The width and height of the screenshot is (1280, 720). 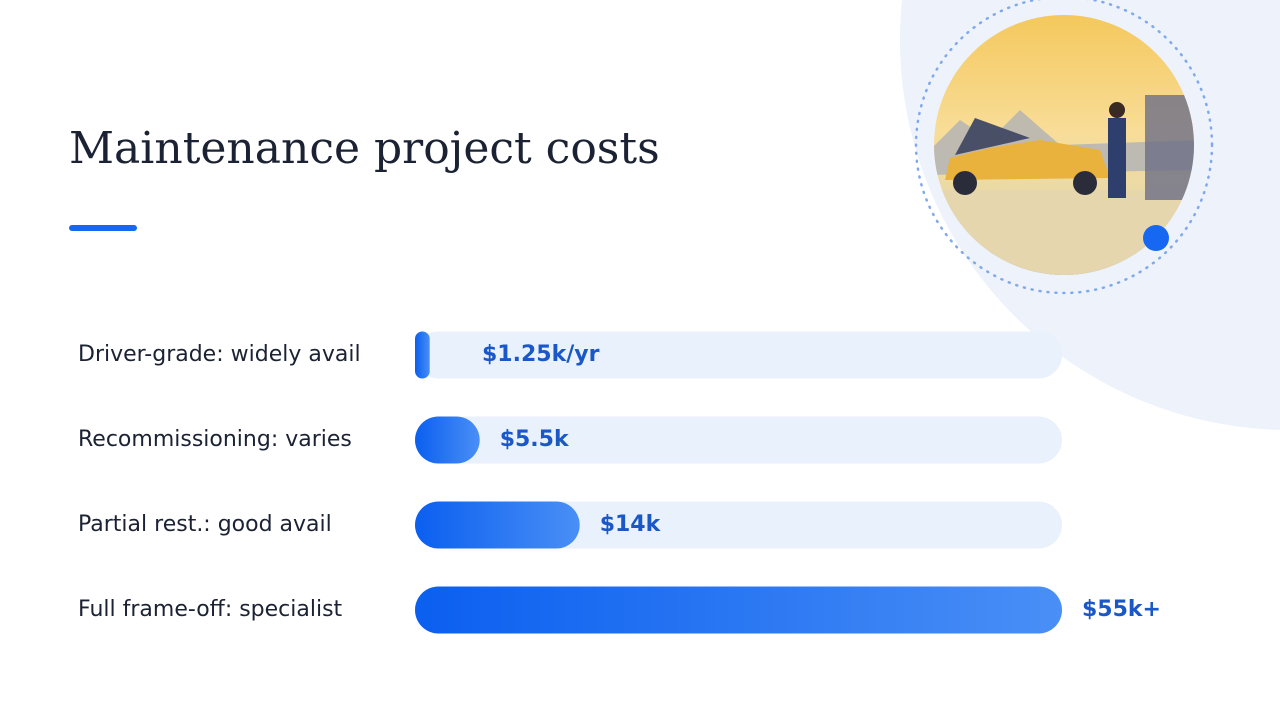 What do you see at coordinates (1064, 147) in the screenshot?
I see `dotted-ring` at bounding box center [1064, 147].